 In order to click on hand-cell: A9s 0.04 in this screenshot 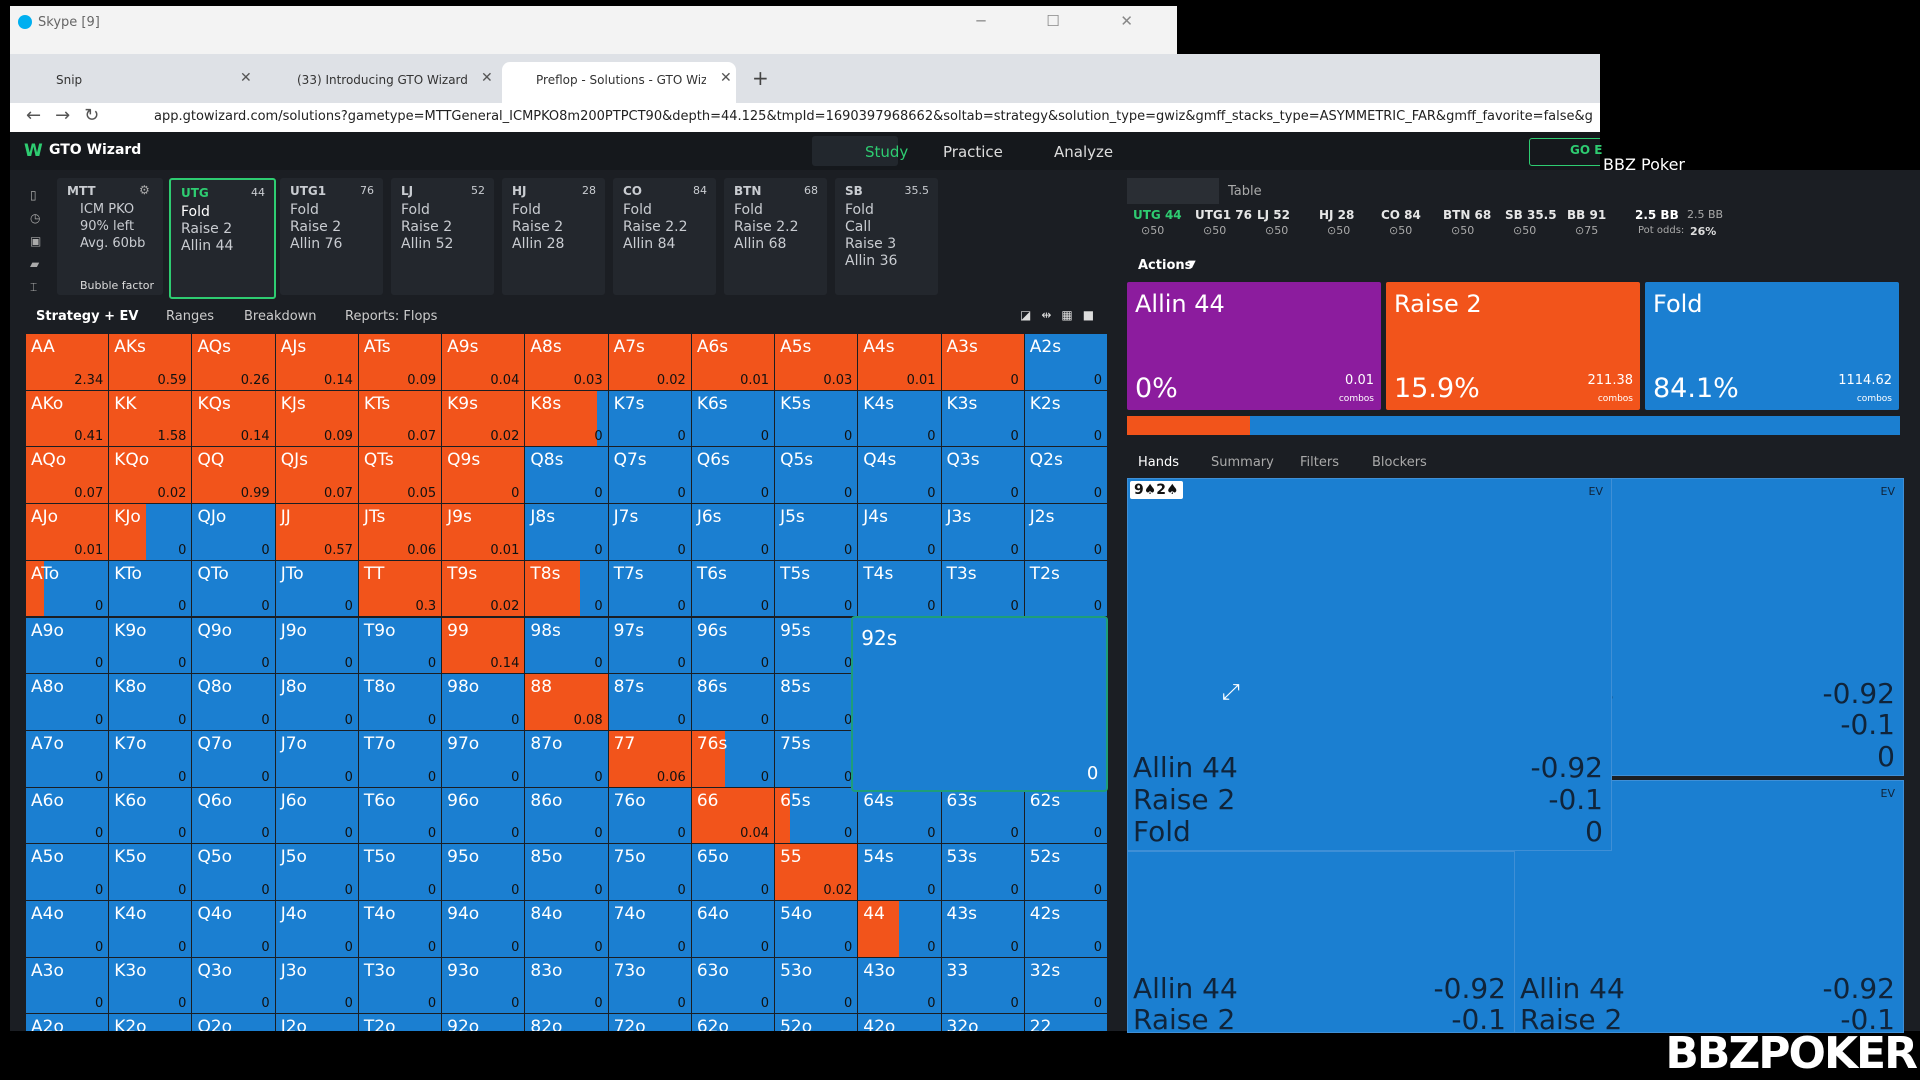, I will do `click(483, 362)`.